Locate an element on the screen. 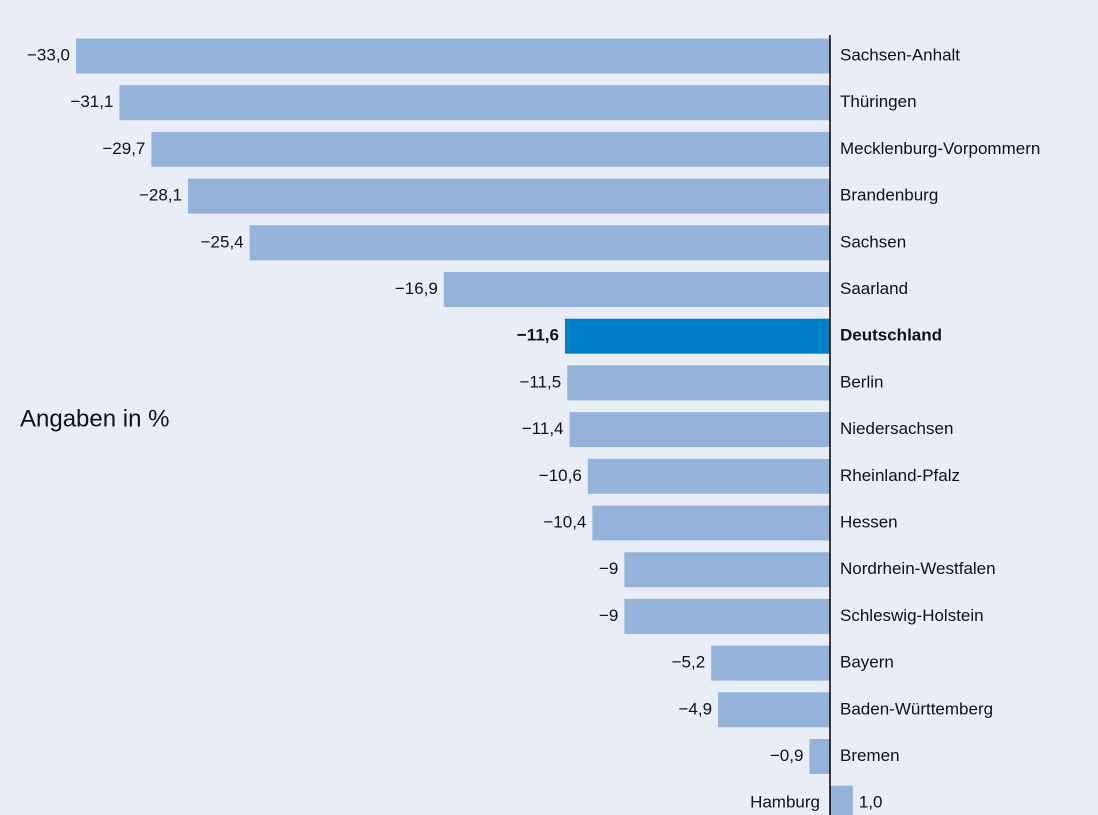  value-label: −10,4 is located at coordinates (564, 521).